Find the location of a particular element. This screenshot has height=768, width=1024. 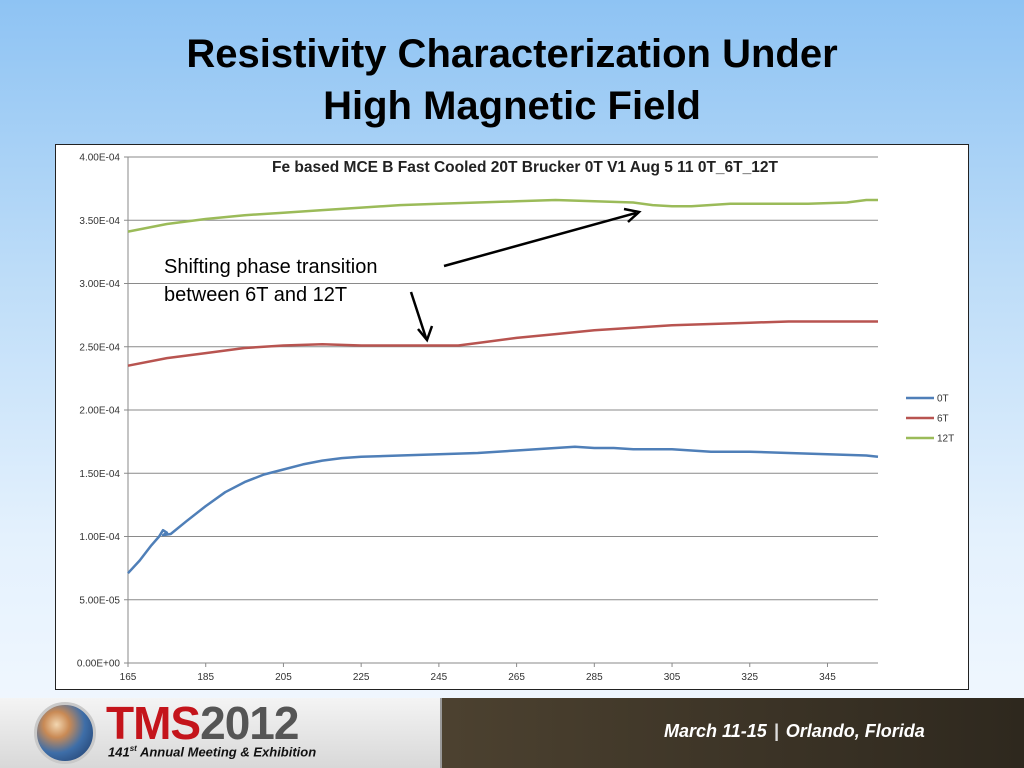

x-tick-label-1: 185 is located at coordinates (205, 677).